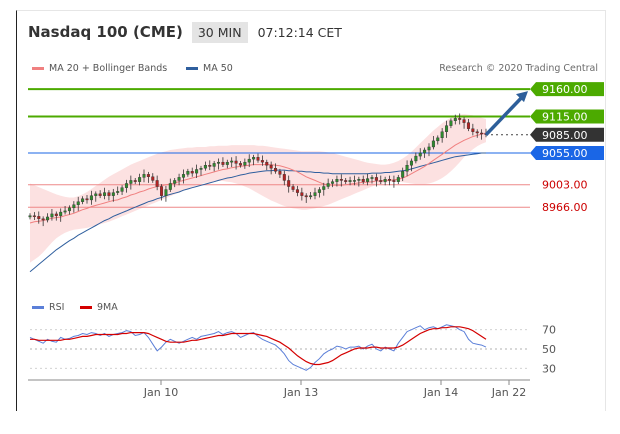  What do you see at coordinates (105, 32) in the screenshot?
I see `instrument-title: Nasdaq 100 (CME)` at bounding box center [105, 32].